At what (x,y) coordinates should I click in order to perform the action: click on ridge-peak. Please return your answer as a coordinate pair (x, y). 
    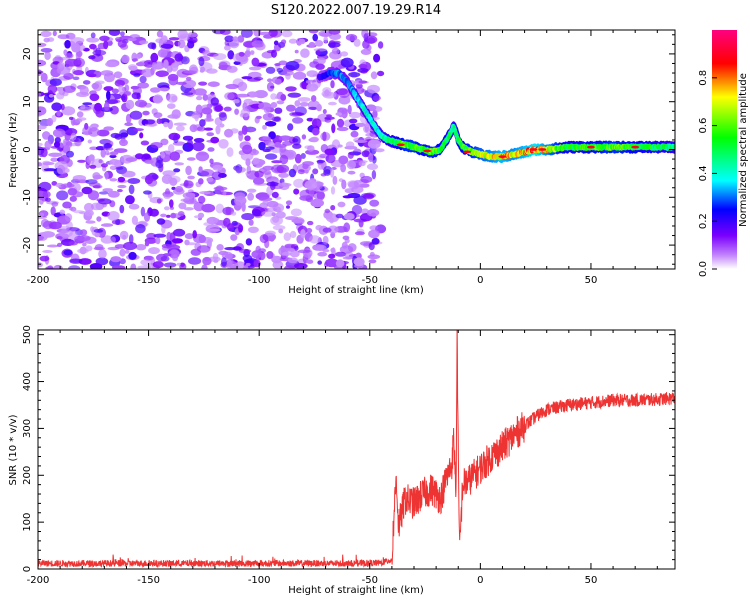
    Looking at the image, I should click on (533, 149).